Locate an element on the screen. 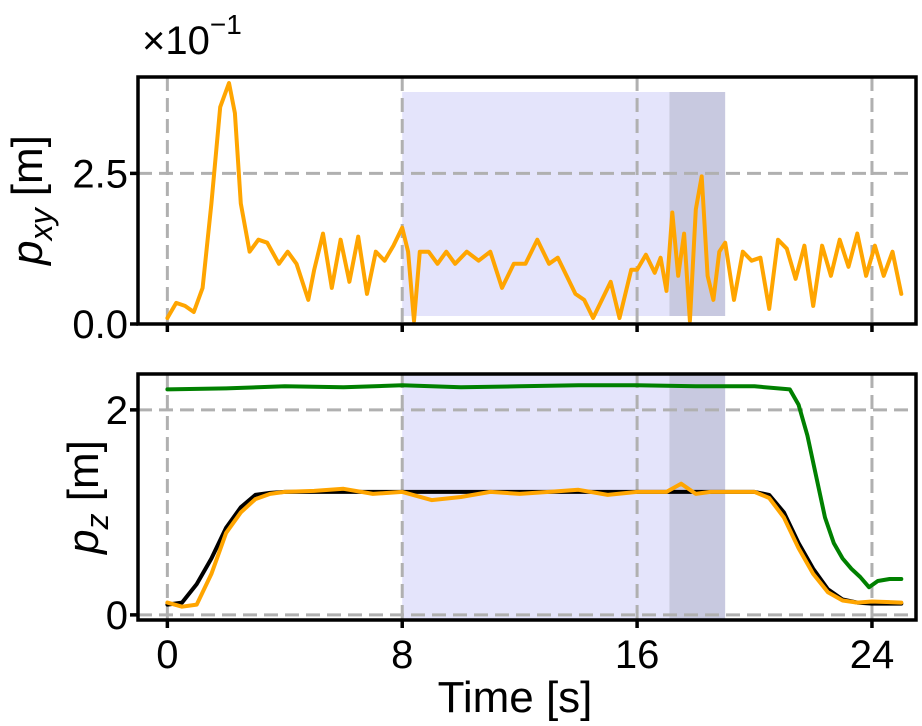  y-axis-label: pxy [m] is located at coordinates (31, 201).